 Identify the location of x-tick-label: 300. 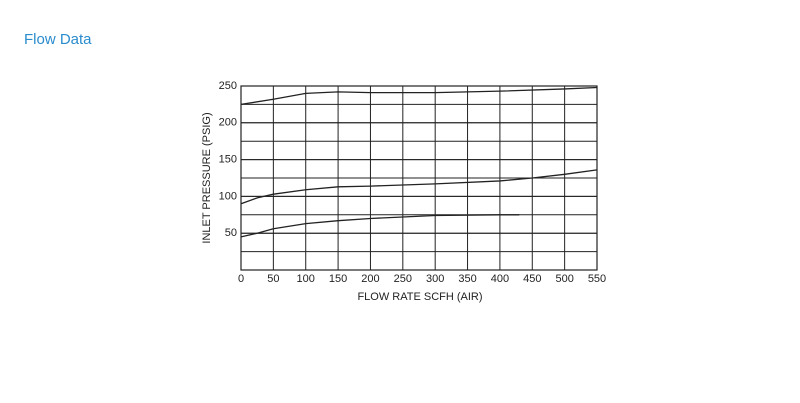
(435, 279).